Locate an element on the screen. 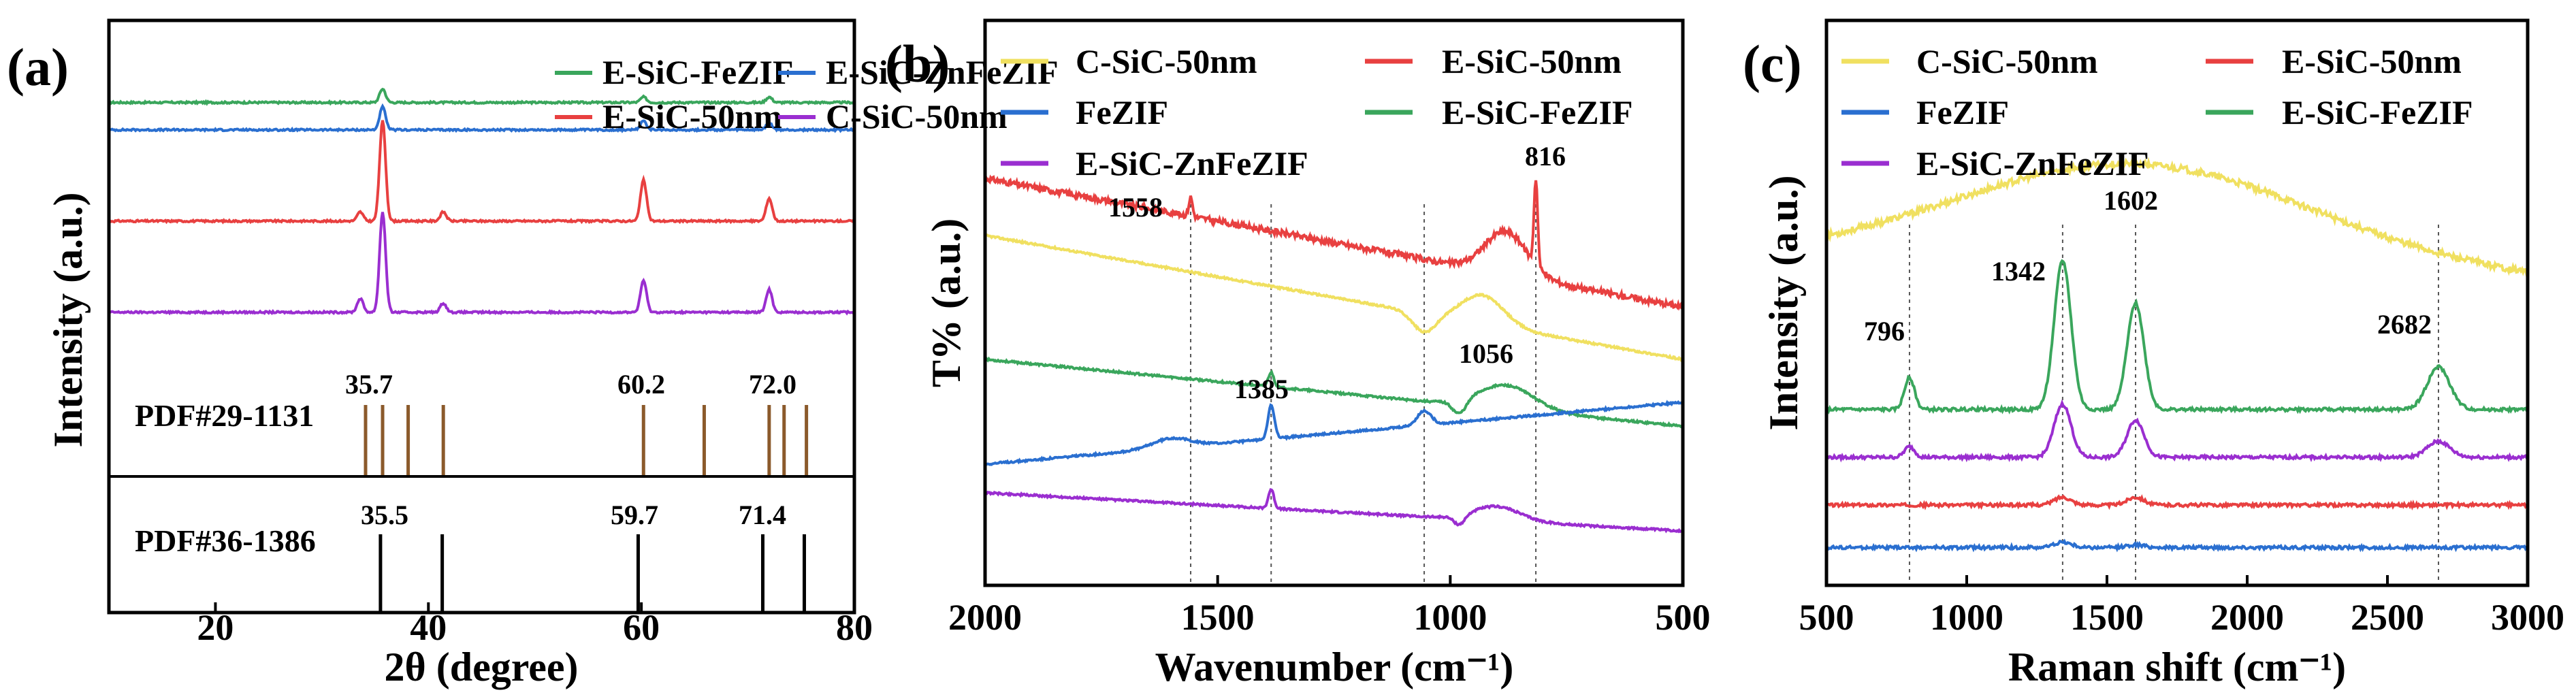 This screenshot has width=2576, height=699. panel-label-c: (c) is located at coordinates (1772, 64).